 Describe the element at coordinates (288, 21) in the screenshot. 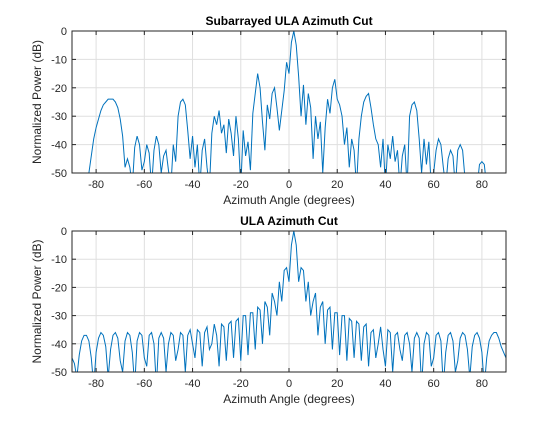

I see `chart-title: Subarrayed ULA Azimuth Cut` at that location.